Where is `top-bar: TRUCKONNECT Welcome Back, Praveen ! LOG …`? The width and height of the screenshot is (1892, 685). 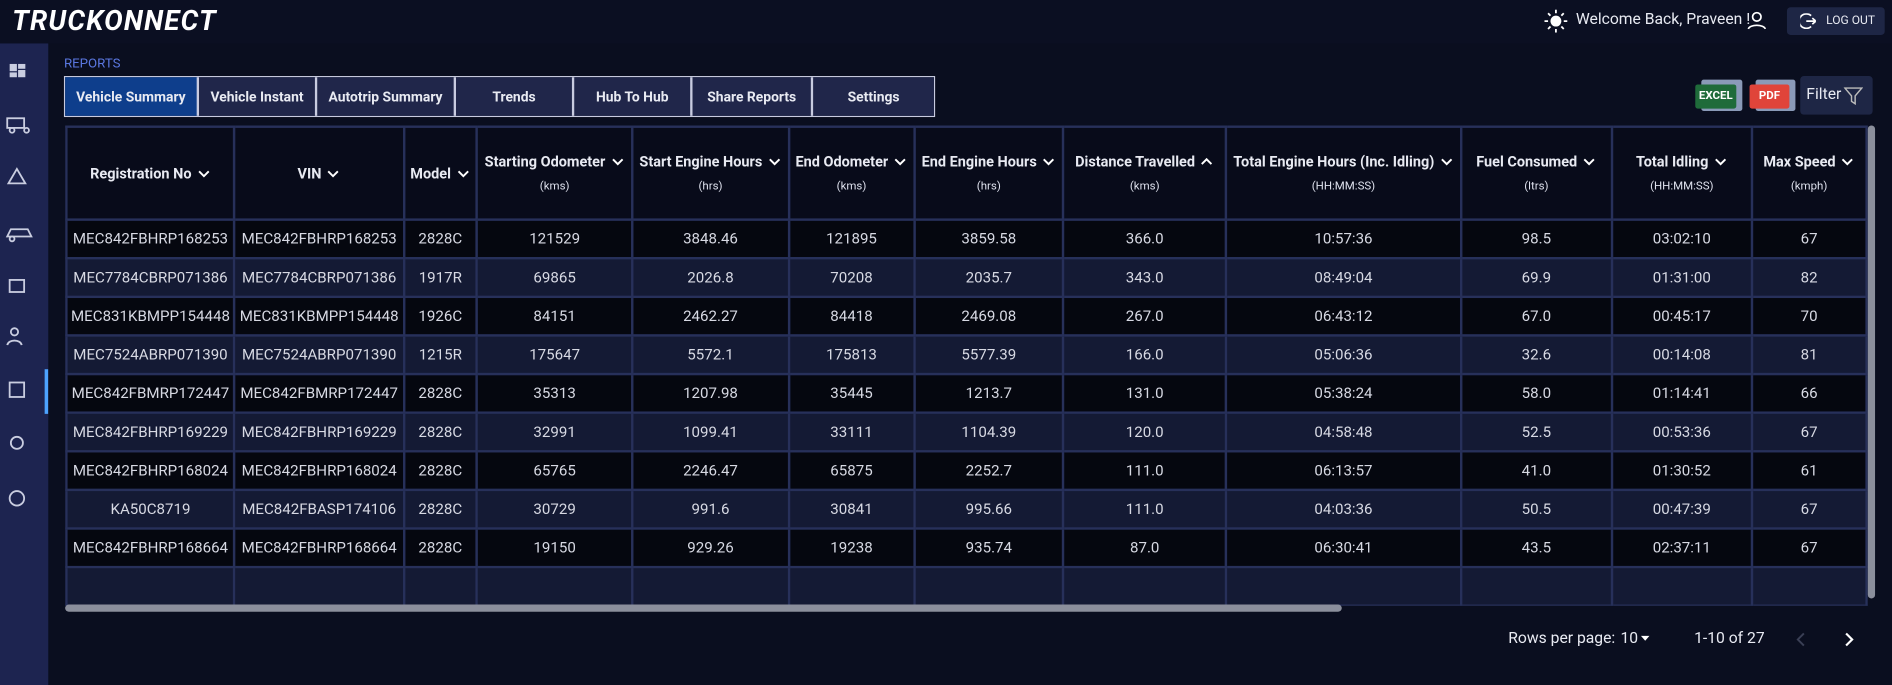 top-bar: TRUCKONNECT Welcome Back, Praveen ! LOG … is located at coordinates (946, 22).